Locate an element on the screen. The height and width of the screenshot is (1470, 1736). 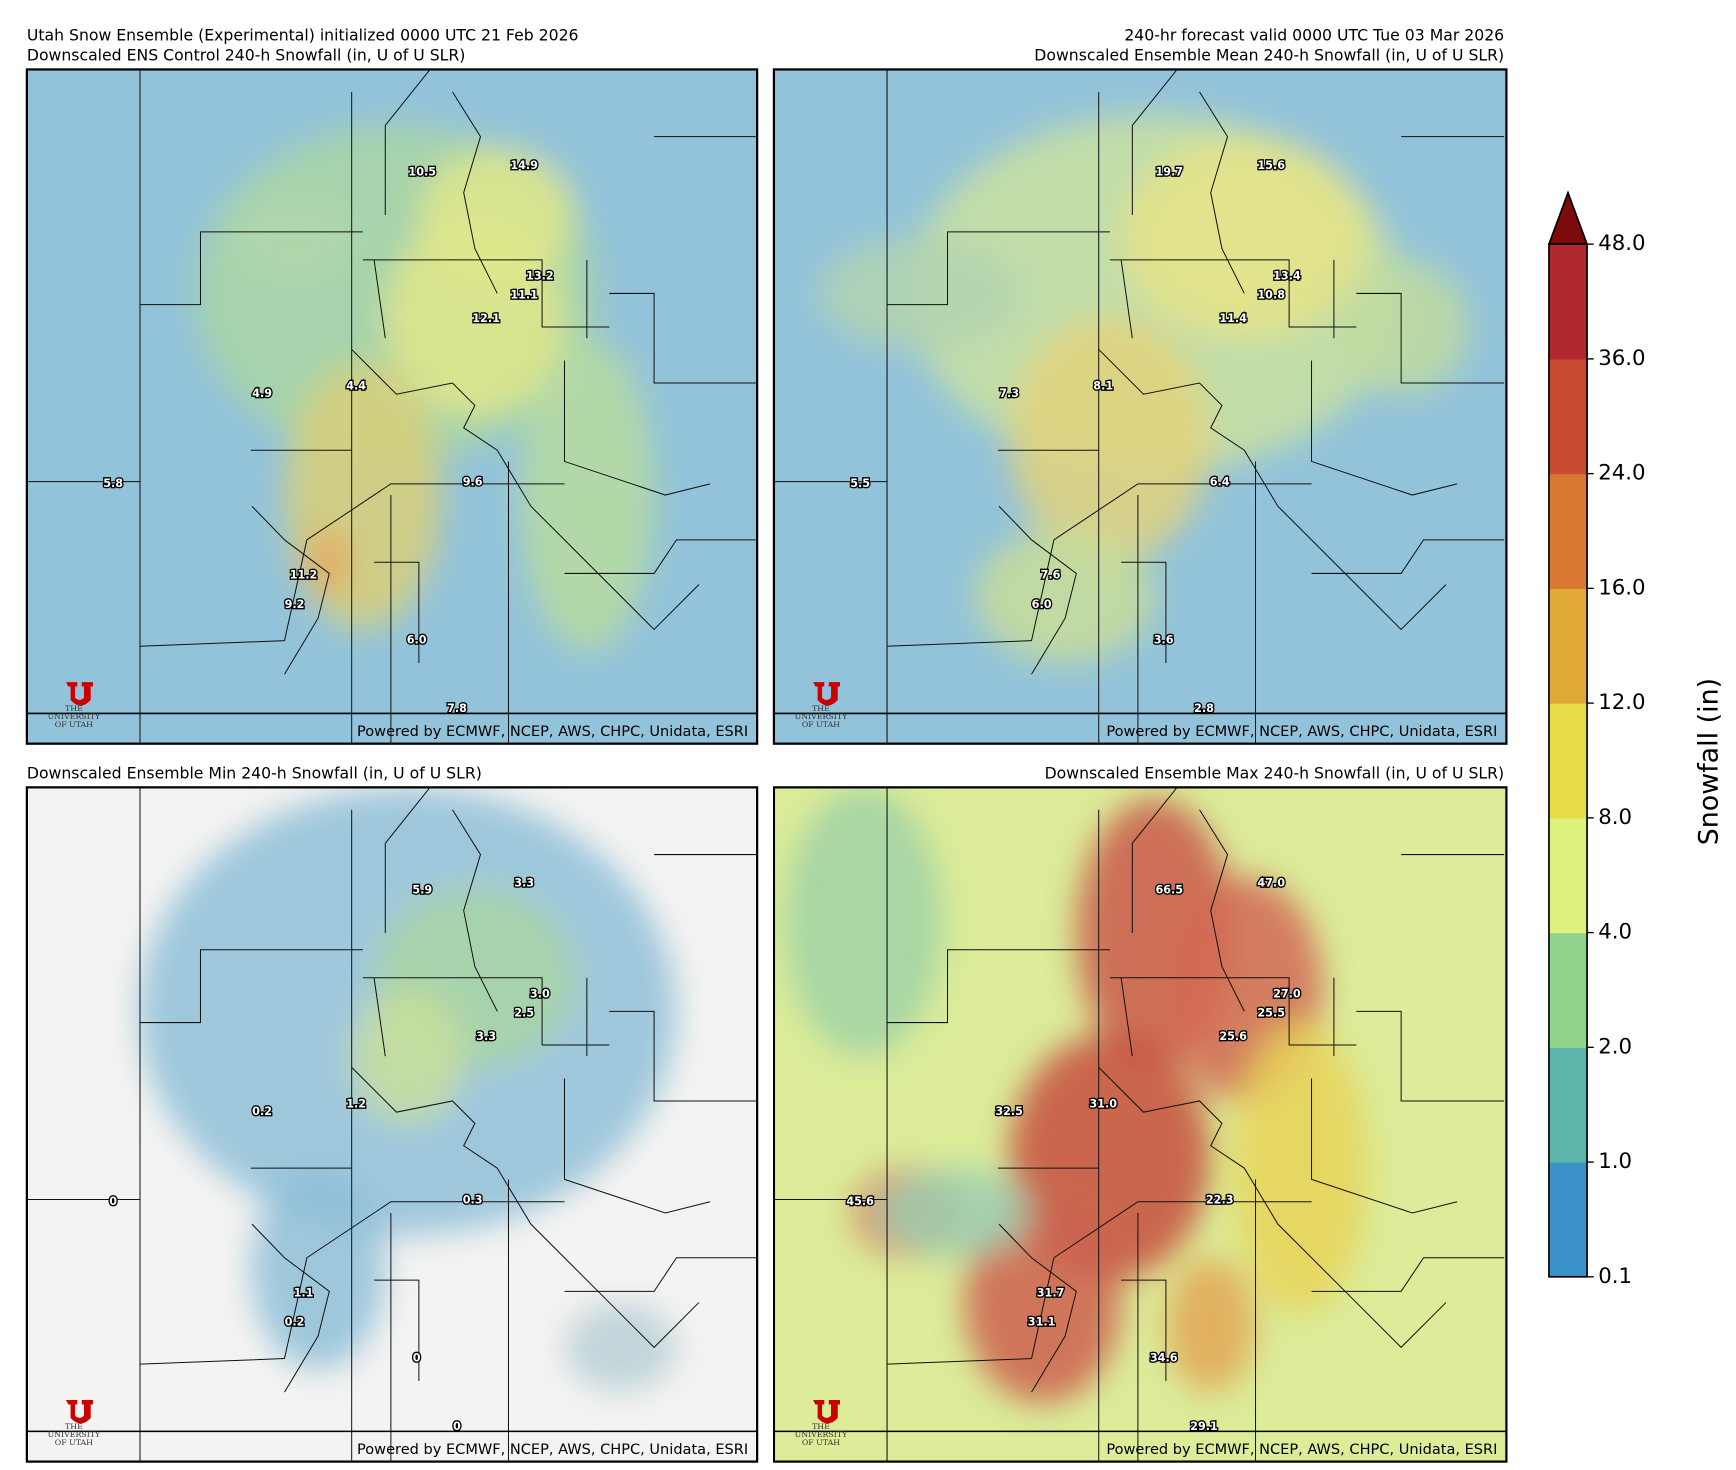
colorbar-tick-label: 24.0 is located at coordinates (1621, 473).